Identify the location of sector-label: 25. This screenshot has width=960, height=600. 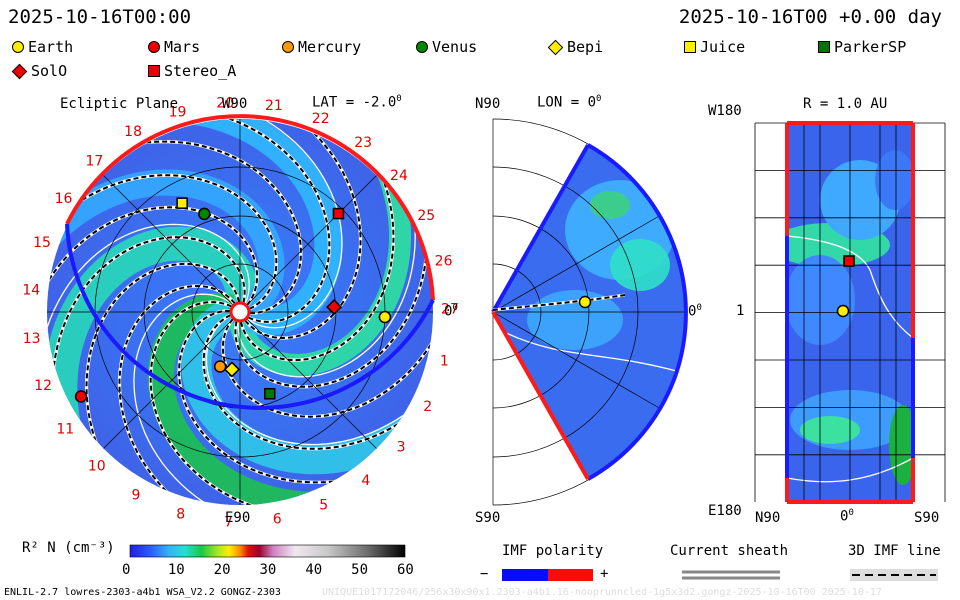
(426, 216).